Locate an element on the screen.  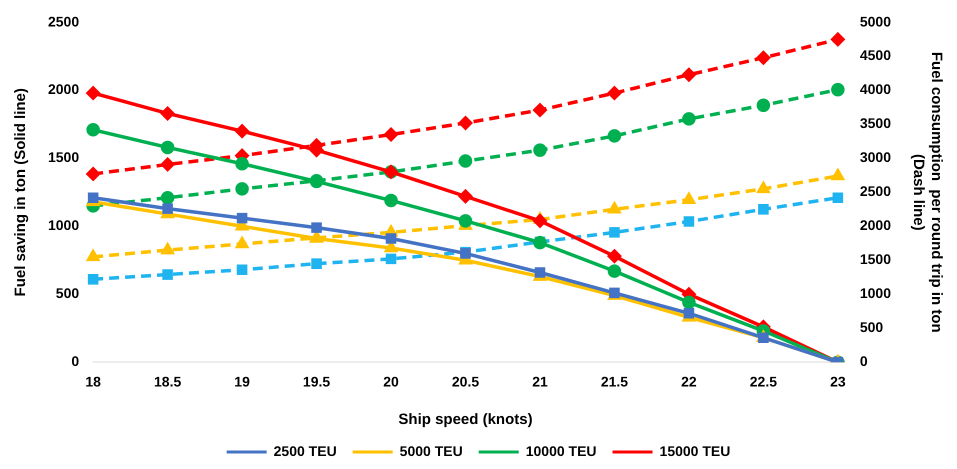
y2-tick-label: 500 is located at coordinates (872, 327).